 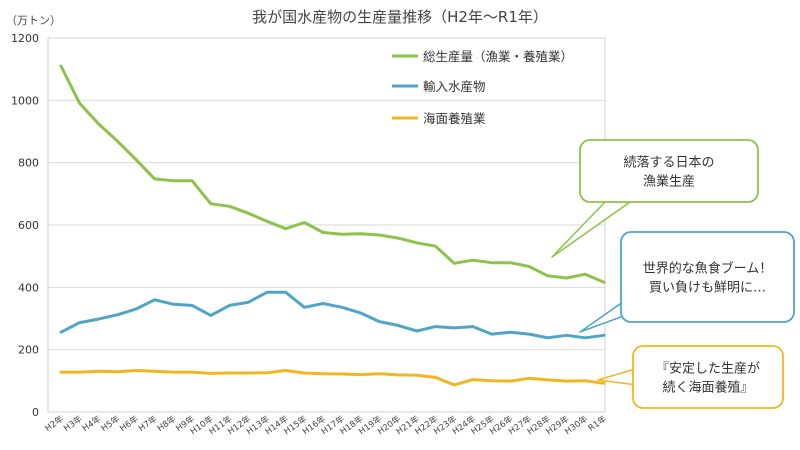 I want to click on x-tick-label: H6年, so click(x=129, y=423).